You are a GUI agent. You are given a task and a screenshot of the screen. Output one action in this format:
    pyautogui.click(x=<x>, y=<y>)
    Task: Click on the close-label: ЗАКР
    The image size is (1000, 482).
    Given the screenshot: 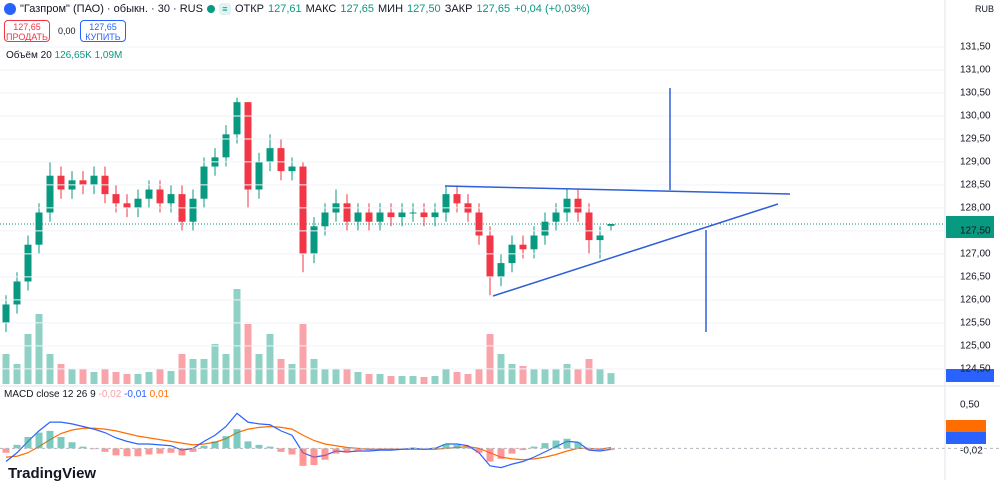 What is the action you would take?
    pyautogui.click(x=458, y=9)
    